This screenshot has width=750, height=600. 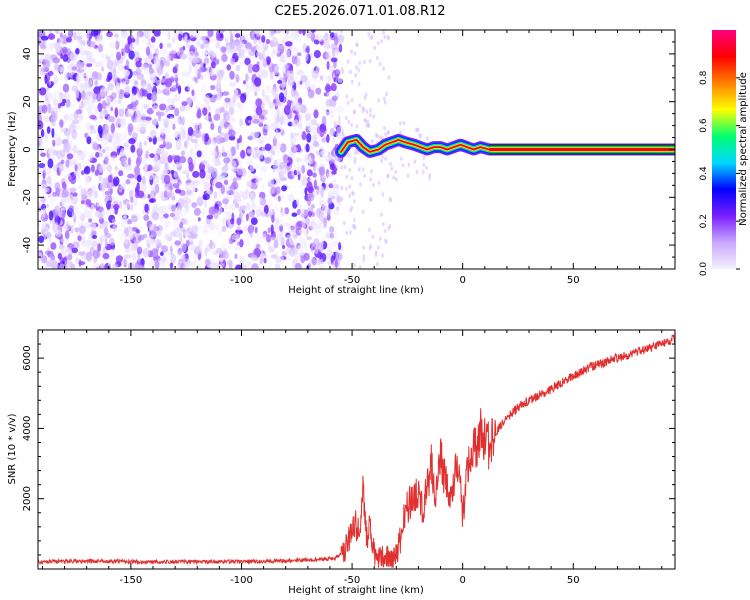 What do you see at coordinates (573, 580) in the screenshot?
I see `x-tick-label: 50` at bounding box center [573, 580].